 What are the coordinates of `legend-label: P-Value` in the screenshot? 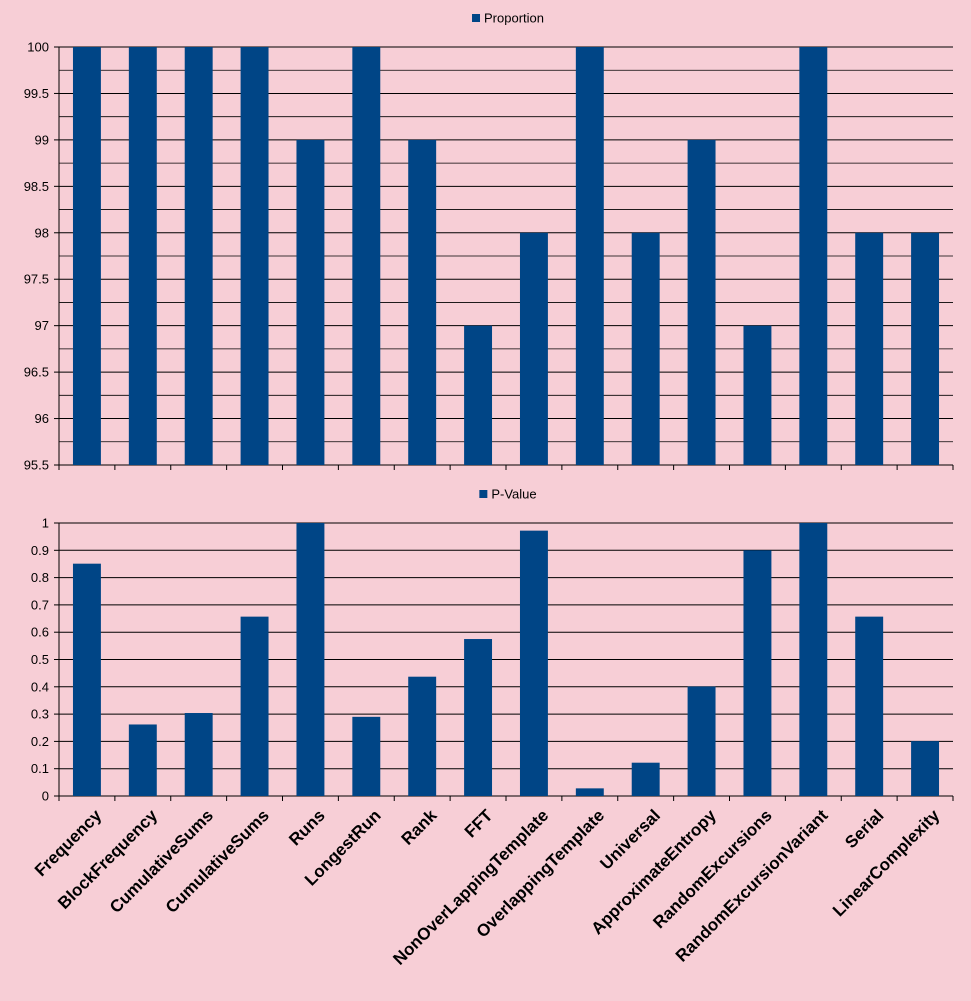 It's located at (513, 494).